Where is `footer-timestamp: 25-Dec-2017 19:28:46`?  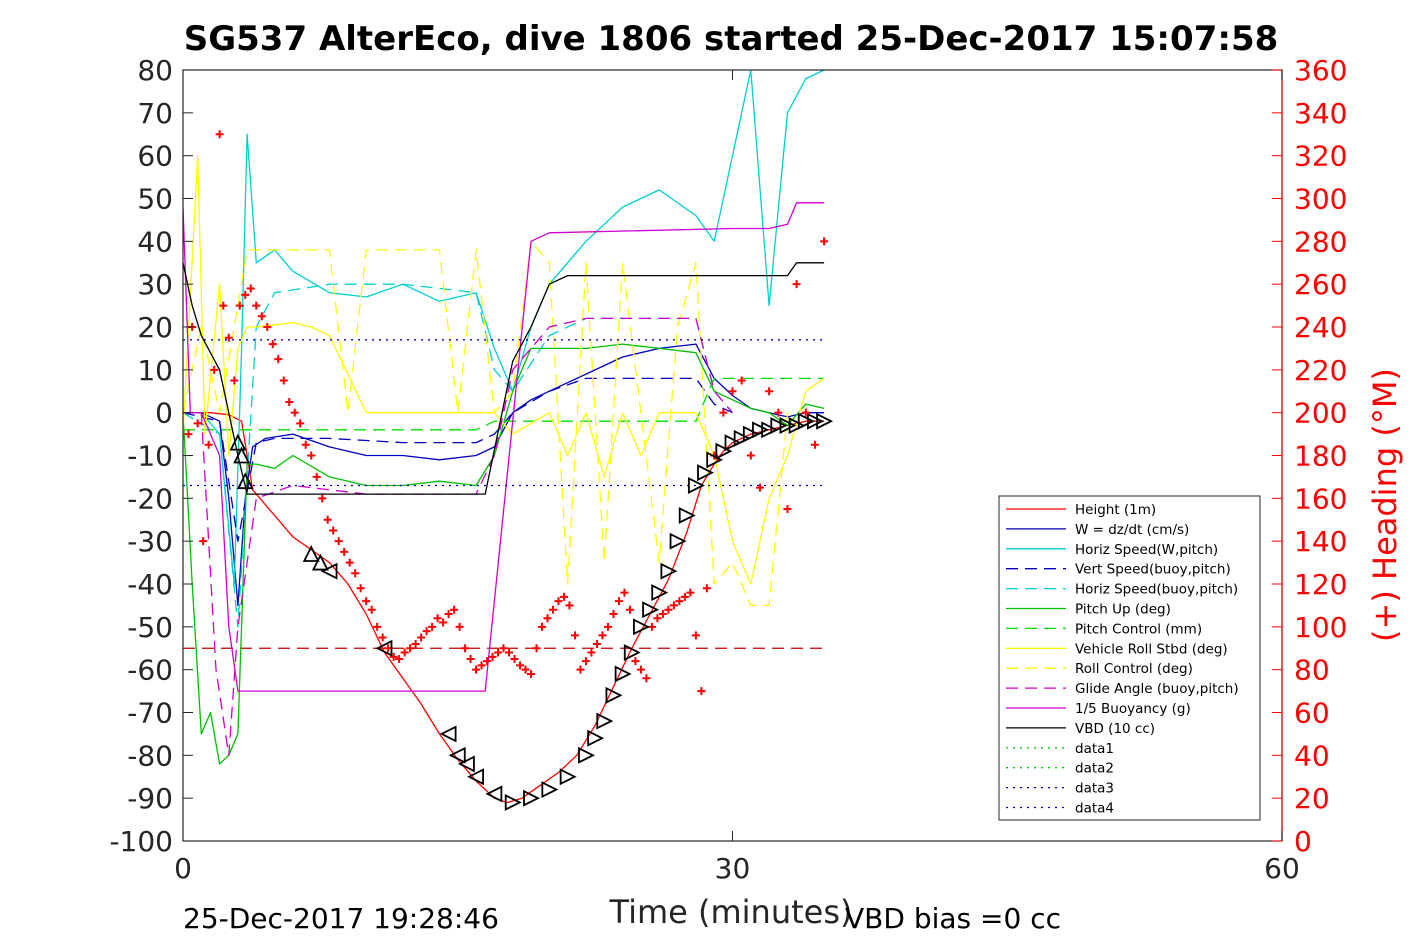
footer-timestamp: 25-Dec-2017 19:28:46 is located at coordinates (341, 918).